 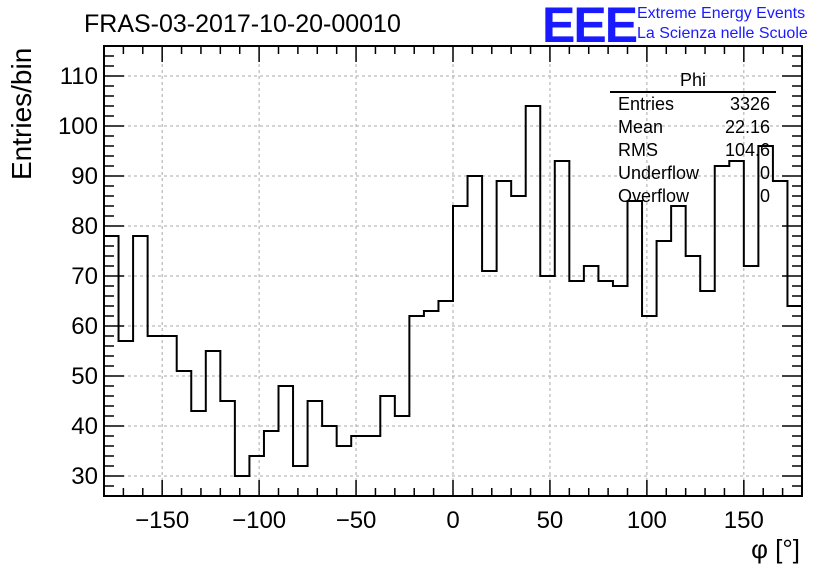 I want to click on y-tick-label: 100, so click(x=78, y=126).